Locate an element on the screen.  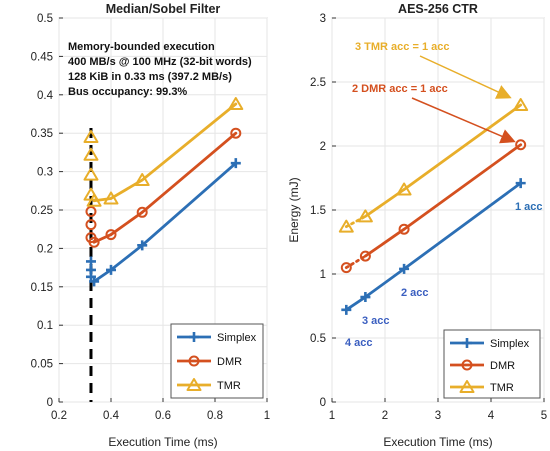
left-legend-items: Simplex DMR TMR is located at coordinates (217, 362).